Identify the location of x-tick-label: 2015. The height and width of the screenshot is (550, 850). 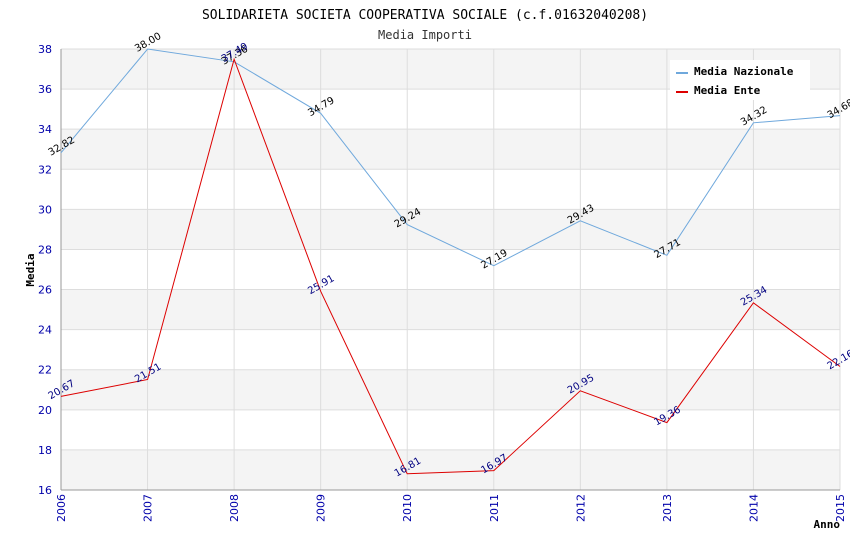
(840, 508).